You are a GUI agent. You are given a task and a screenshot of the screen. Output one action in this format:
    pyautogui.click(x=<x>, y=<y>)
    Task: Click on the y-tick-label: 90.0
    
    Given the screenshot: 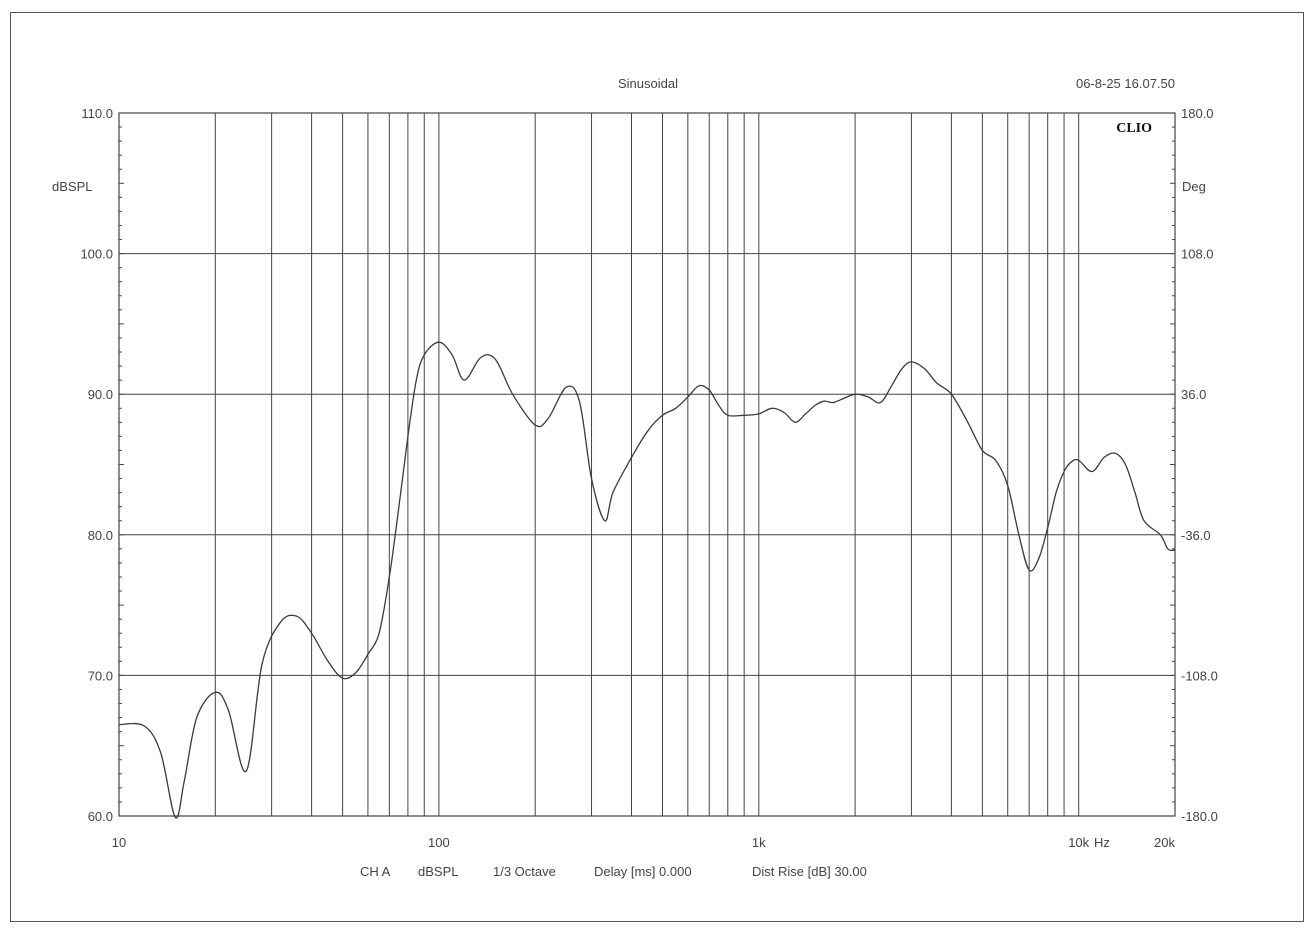 What is the action you would take?
    pyautogui.click(x=100, y=394)
    